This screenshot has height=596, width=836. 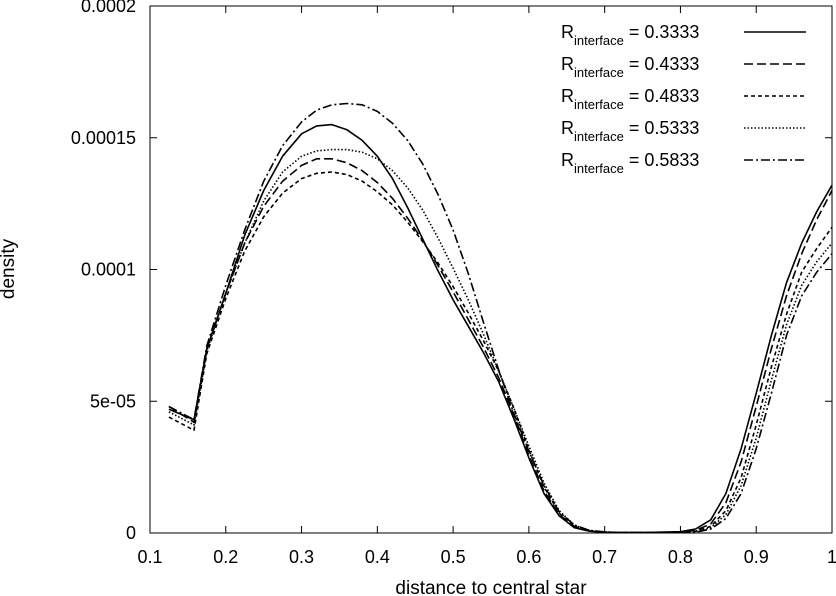 I want to click on x-tick-label: 0.1, so click(x=149, y=557).